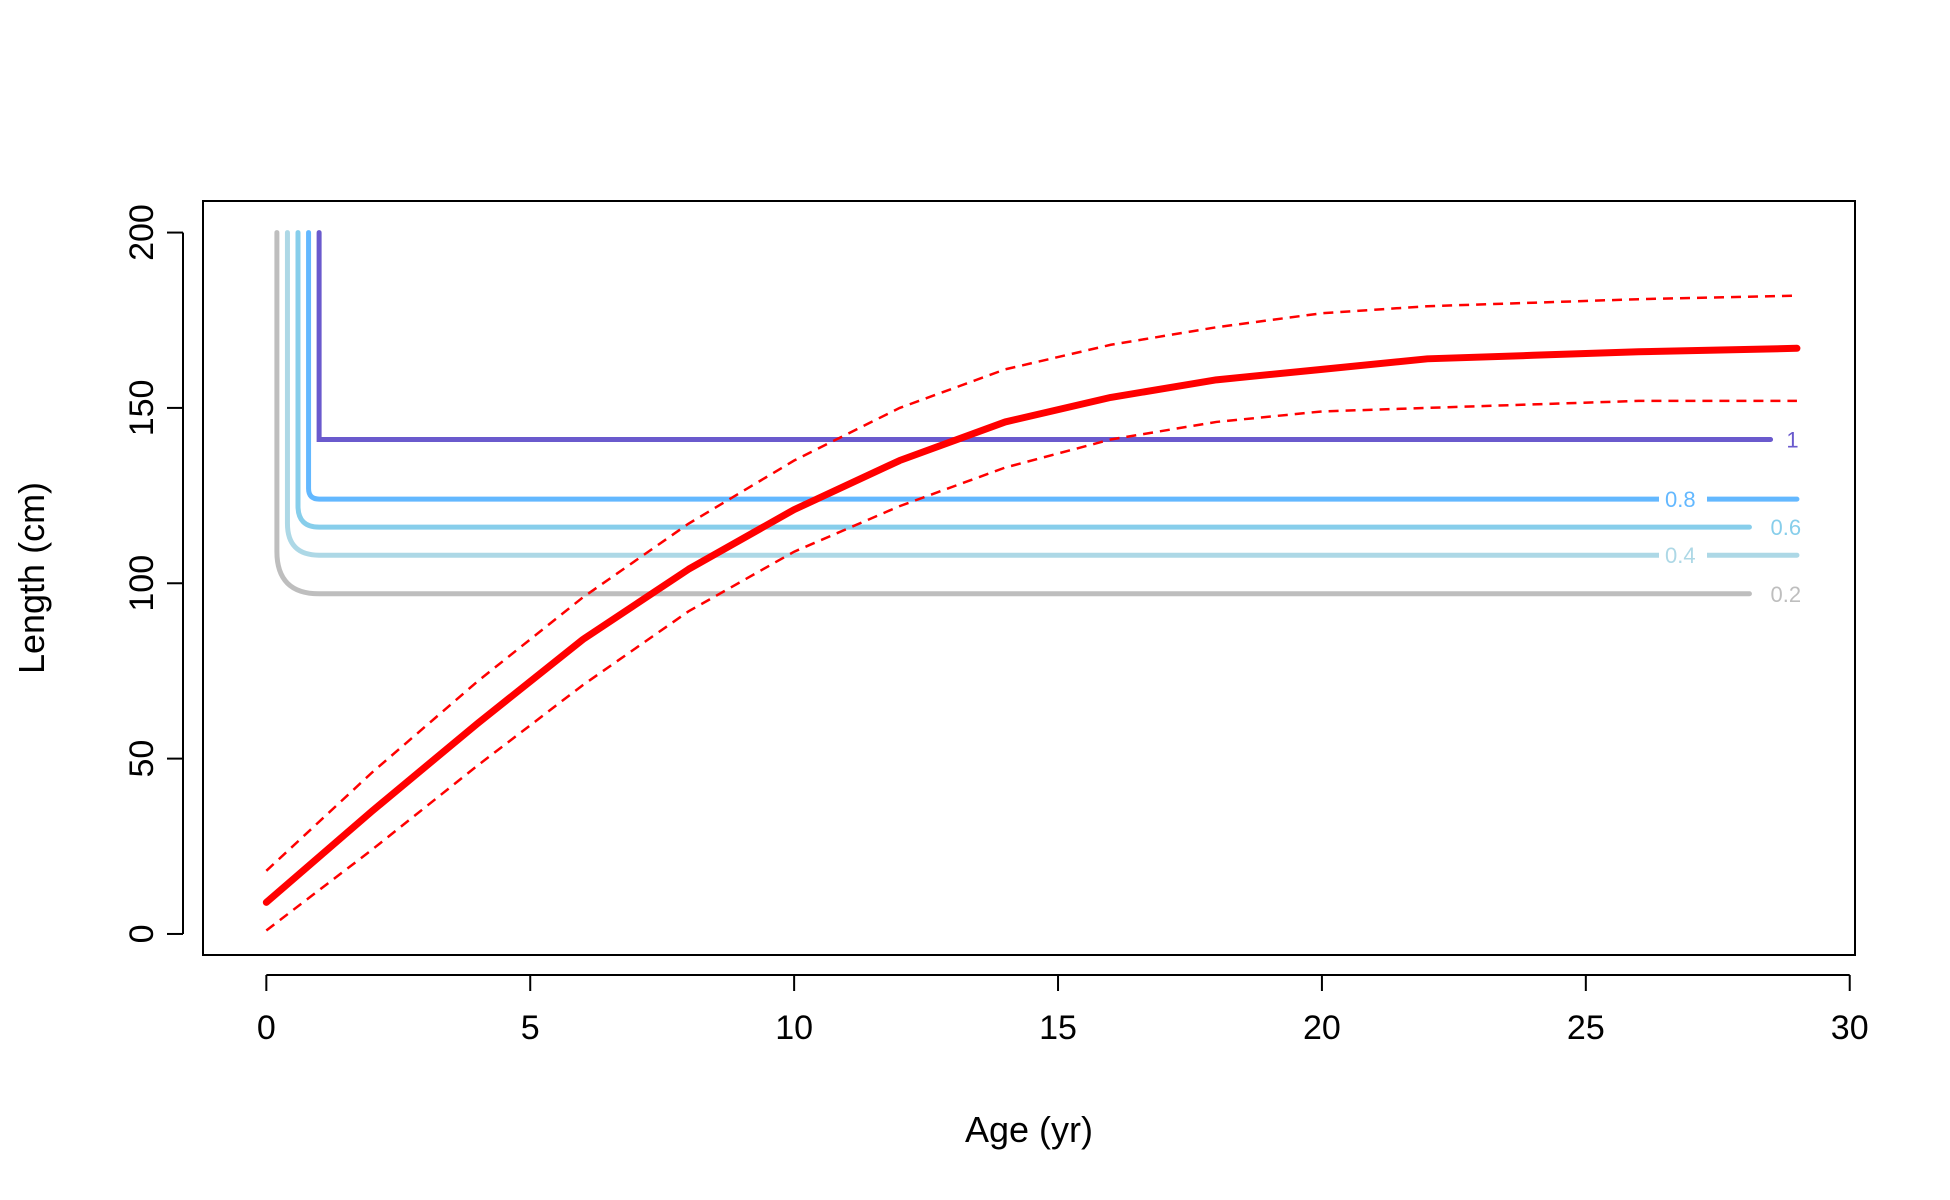 This screenshot has width=1950, height=1200. I want to click on y-tick-label: 150, so click(142, 408).